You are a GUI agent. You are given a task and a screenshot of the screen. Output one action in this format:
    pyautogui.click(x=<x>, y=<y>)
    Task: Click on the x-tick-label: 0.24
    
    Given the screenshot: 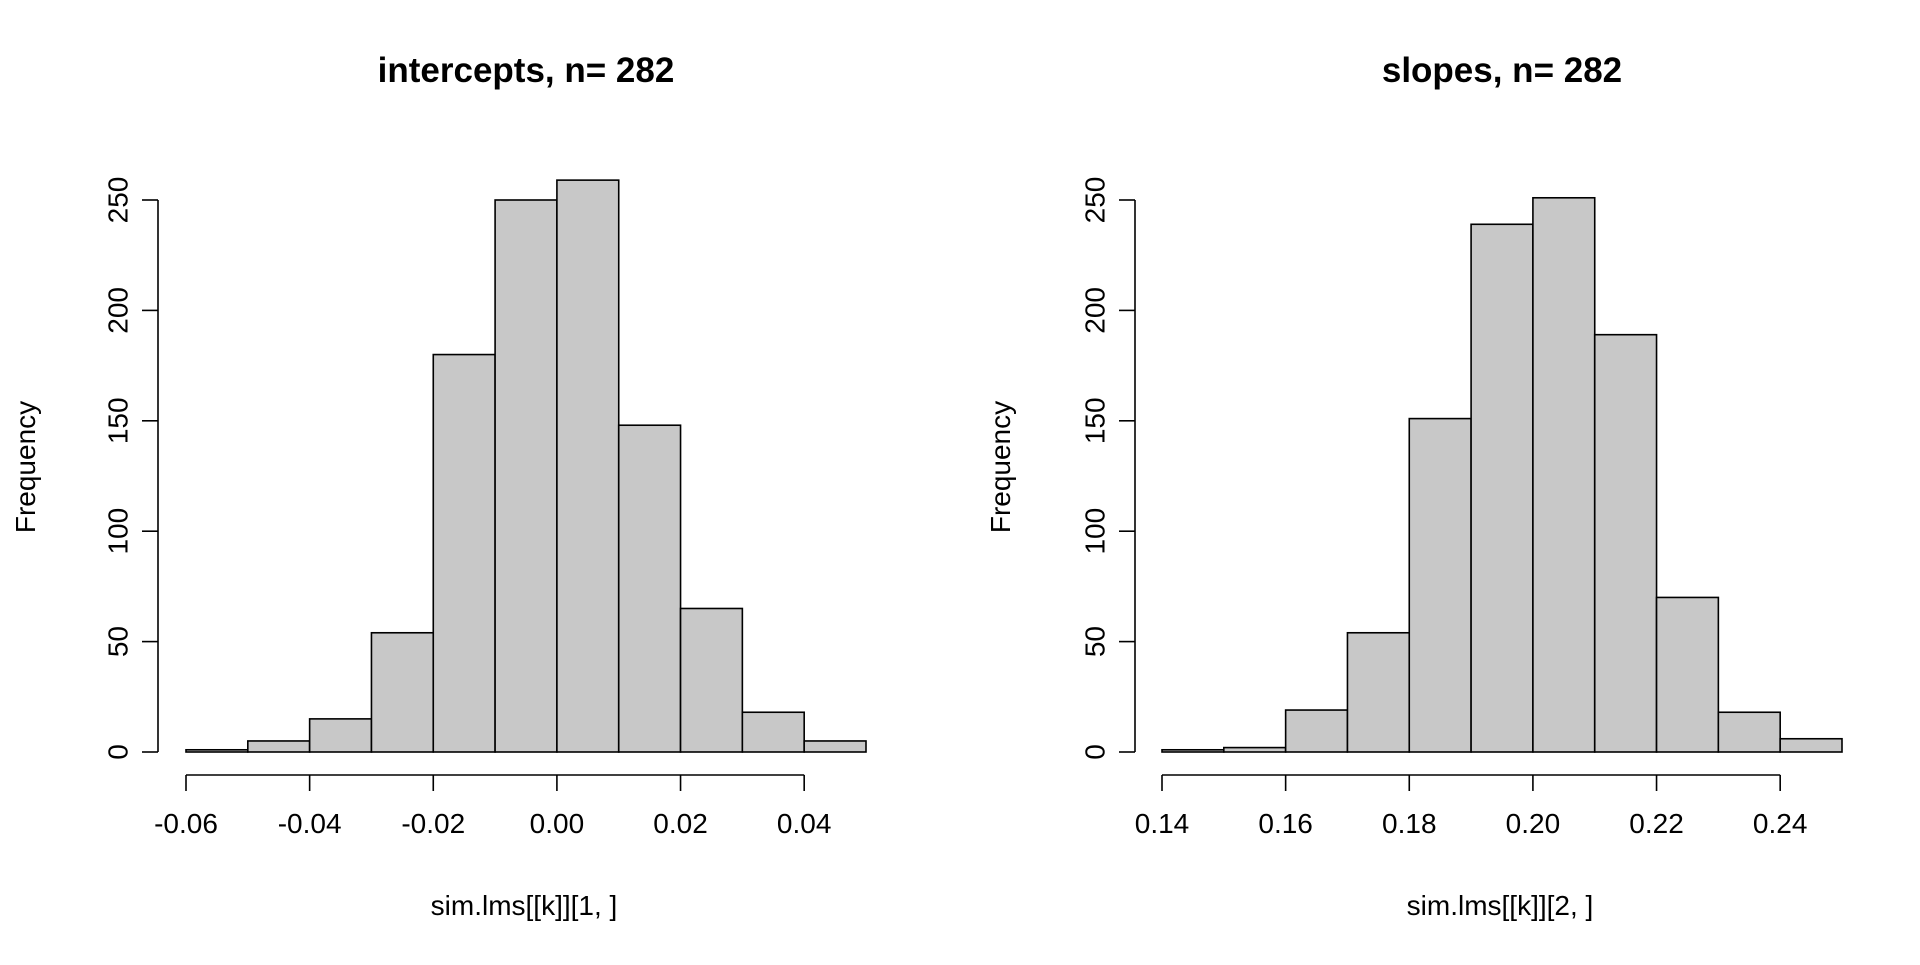 What is the action you would take?
    pyautogui.click(x=1780, y=823)
    